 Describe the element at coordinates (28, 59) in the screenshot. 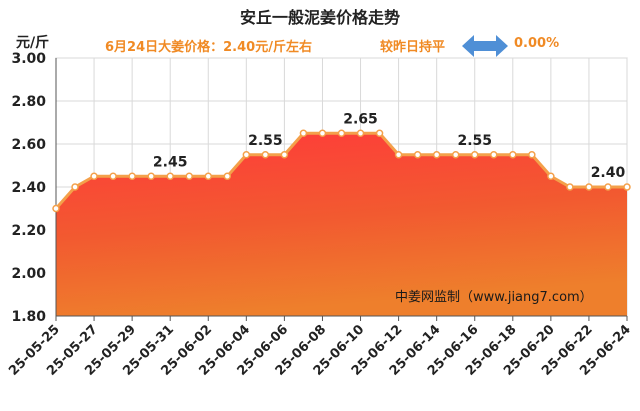

I see `y-tick-label: 3.00` at that location.